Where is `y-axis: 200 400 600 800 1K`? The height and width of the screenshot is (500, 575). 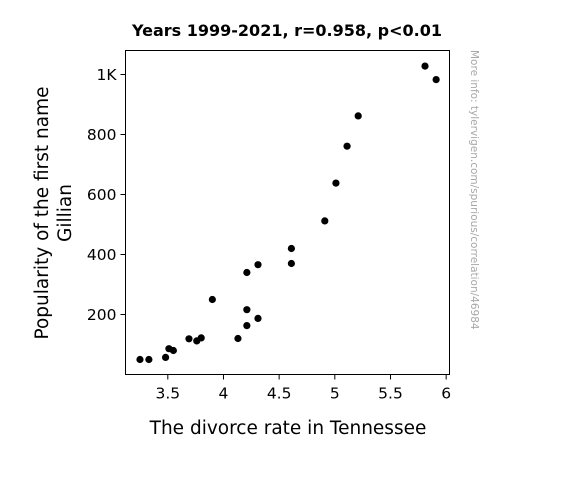 y-axis: 200 400 600 800 1K is located at coordinates (106, 195).